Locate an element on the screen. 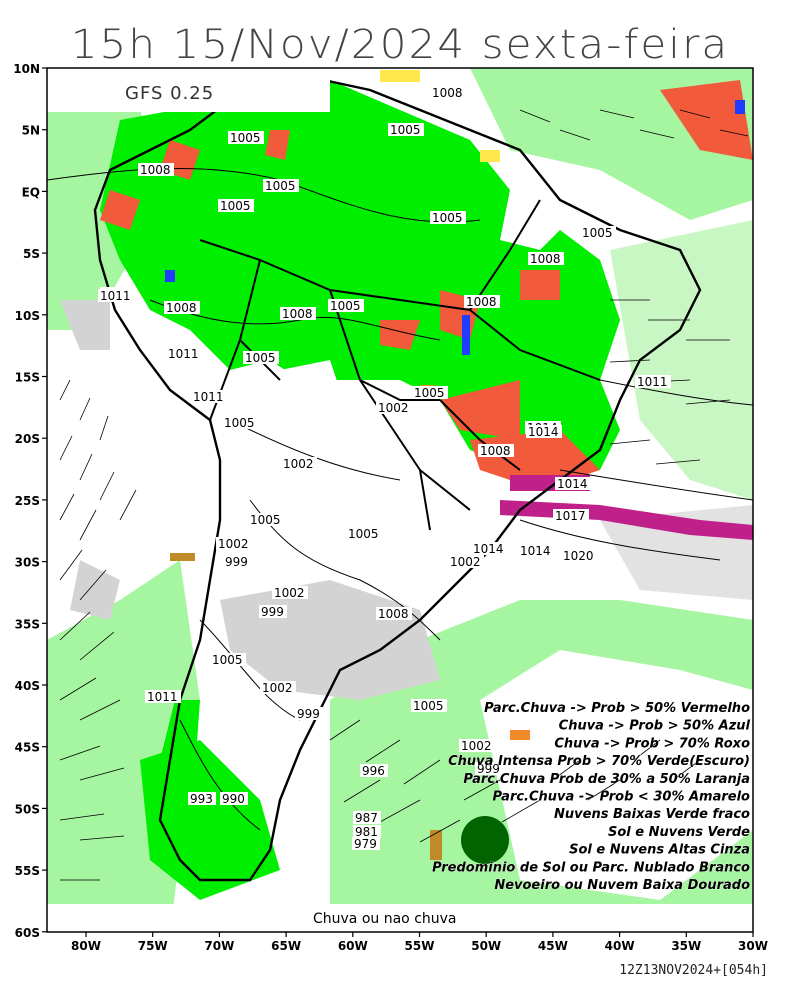  lat-label: EQ is located at coordinates (31, 192).